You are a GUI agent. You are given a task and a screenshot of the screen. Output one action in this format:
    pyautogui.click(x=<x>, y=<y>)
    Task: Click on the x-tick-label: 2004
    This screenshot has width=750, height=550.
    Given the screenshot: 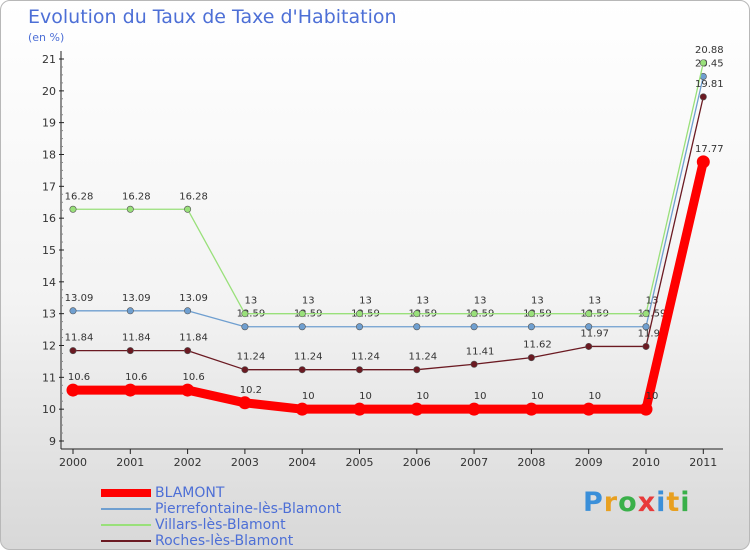 What is the action you would take?
    pyautogui.click(x=302, y=462)
    